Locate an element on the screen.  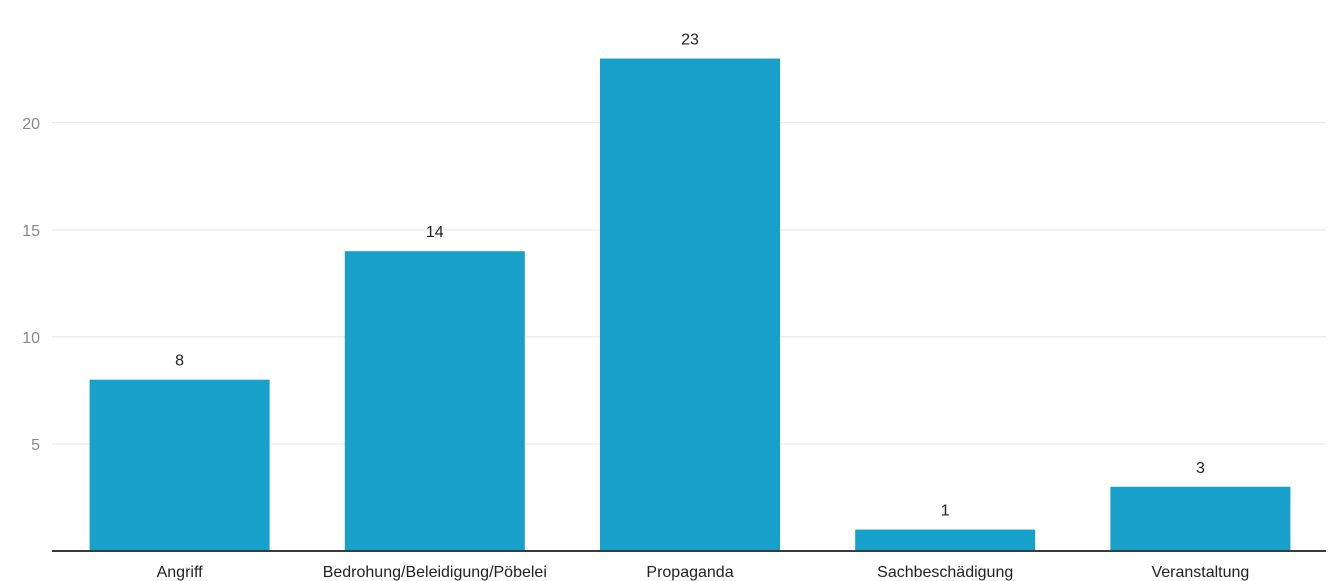
y-tick-label: 15 is located at coordinates (31, 231).